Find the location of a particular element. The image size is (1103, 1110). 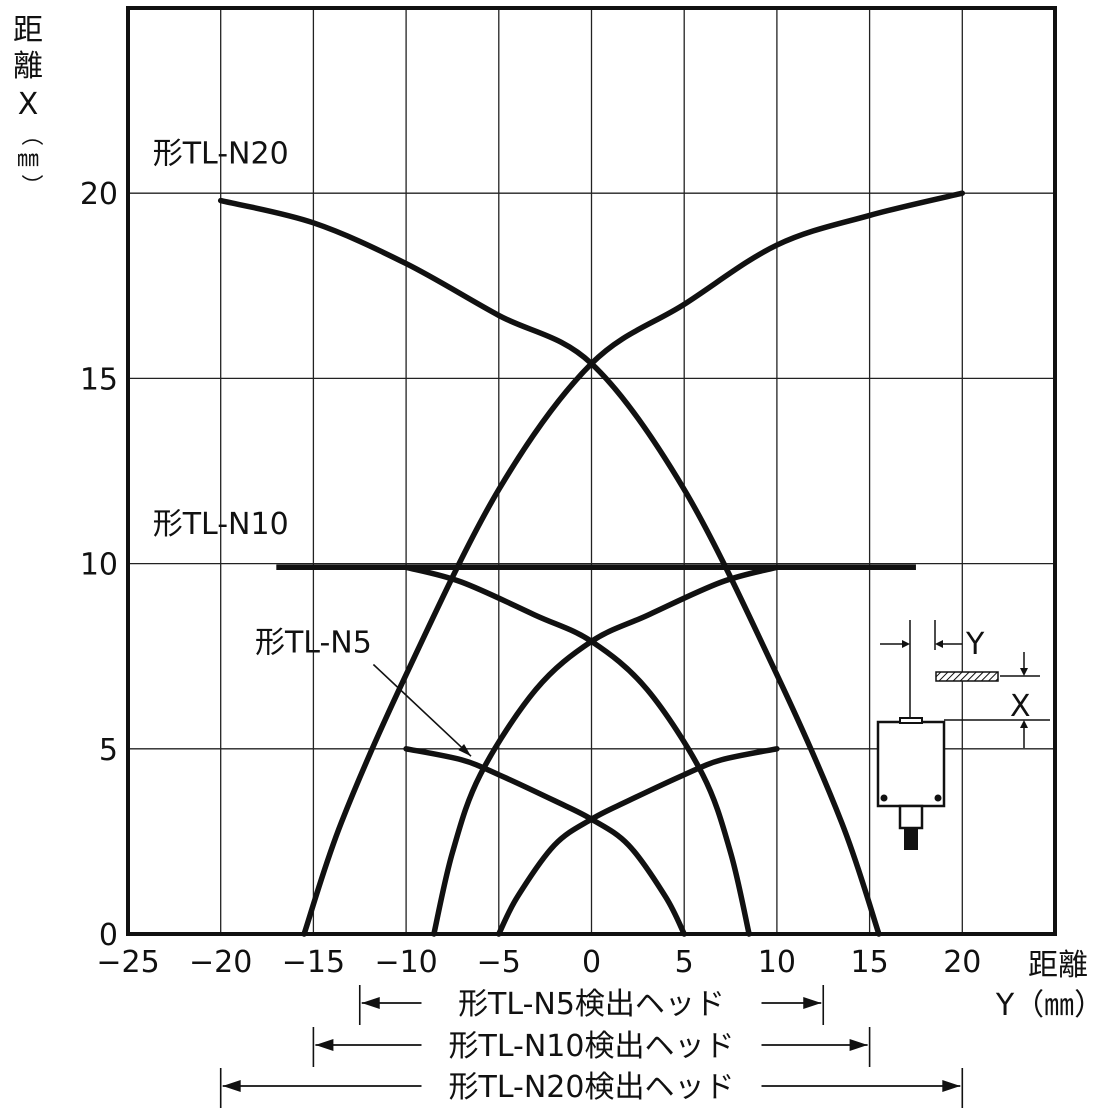

x-tick-labels: −25 −20 −15 −10 −5 0 5 10 15 20 is located at coordinates (538, 962).